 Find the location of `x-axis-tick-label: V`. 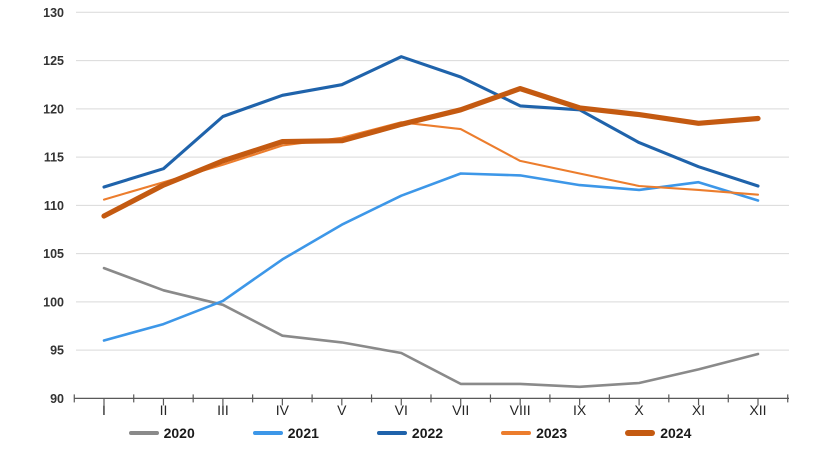

x-axis-tick-label: V is located at coordinates (342, 410).